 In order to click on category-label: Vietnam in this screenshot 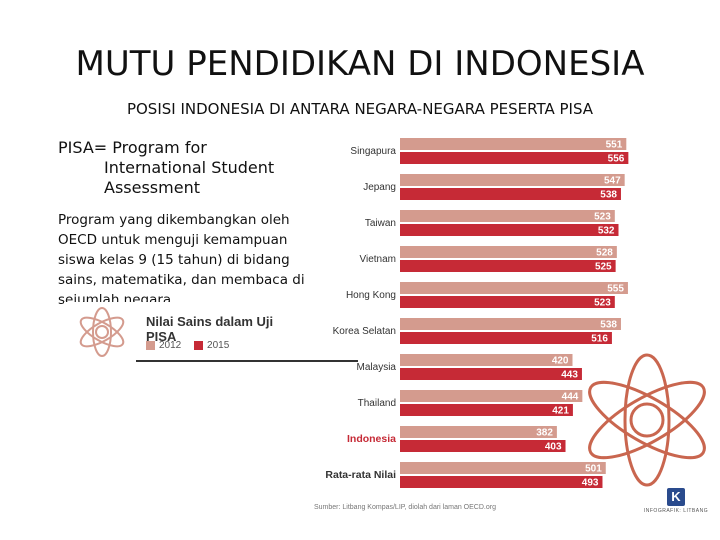, I will do `click(377, 259)`.